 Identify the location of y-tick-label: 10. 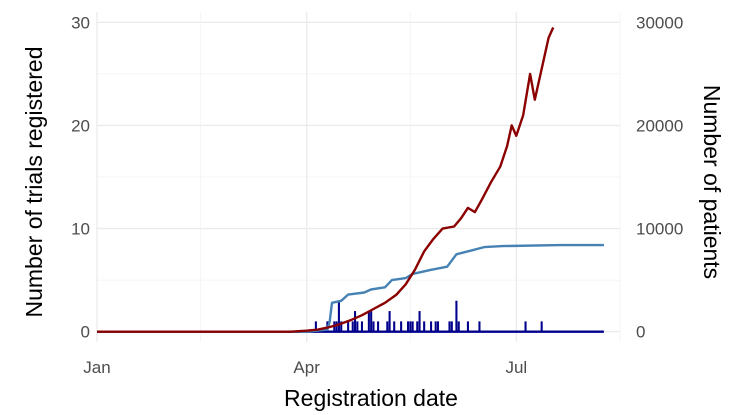
(80, 229).